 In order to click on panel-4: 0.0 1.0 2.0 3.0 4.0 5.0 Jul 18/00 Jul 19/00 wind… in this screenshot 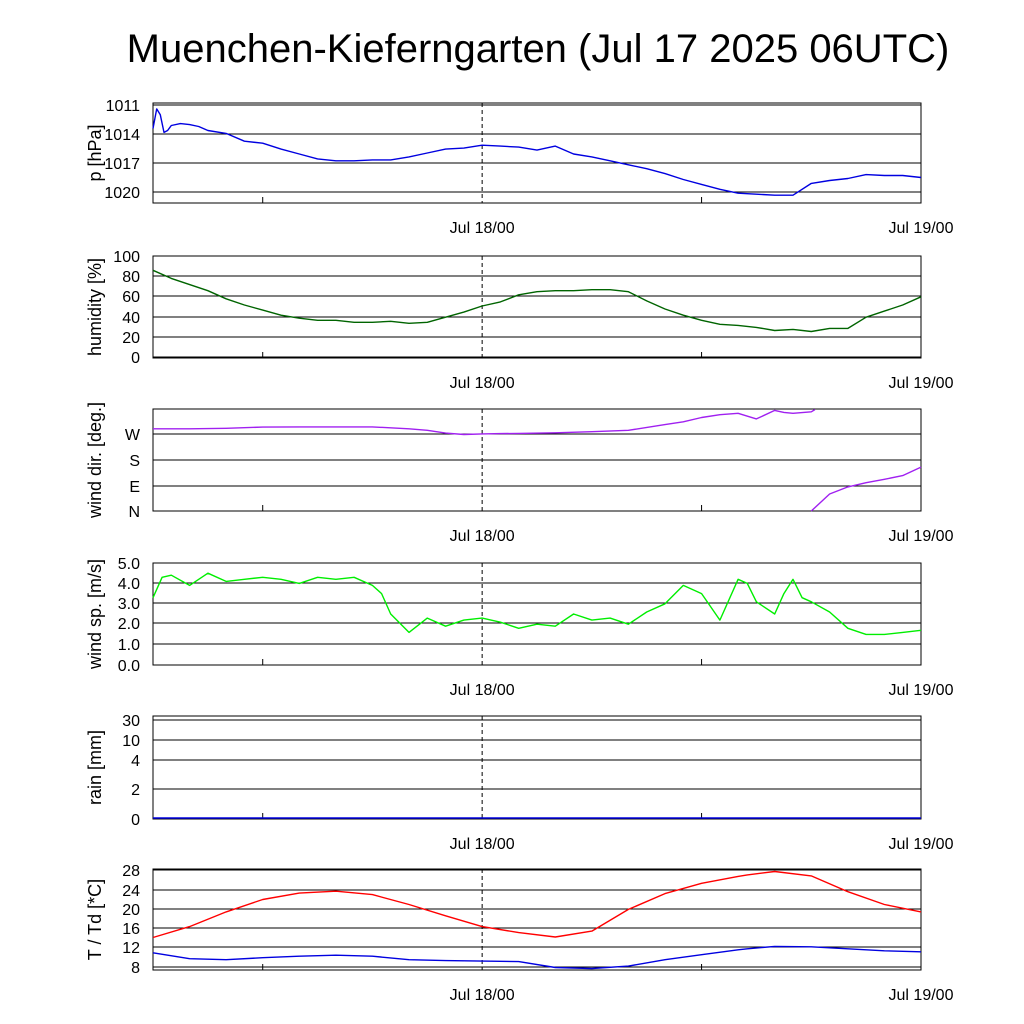, I will do `click(519, 627)`.